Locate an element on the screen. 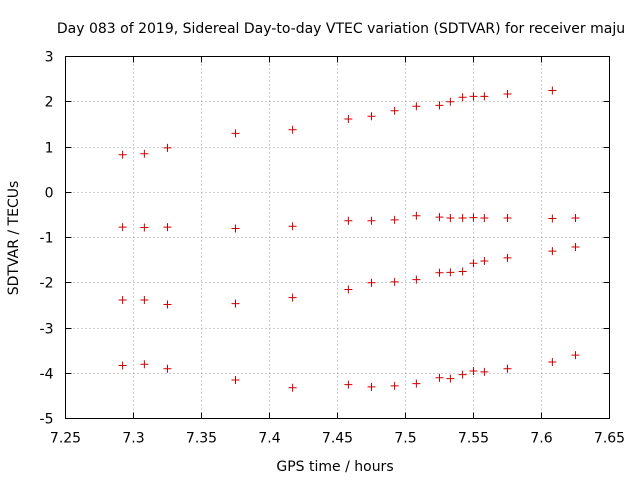  x-tick-label: 7.4 is located at coordinates (269, 439).